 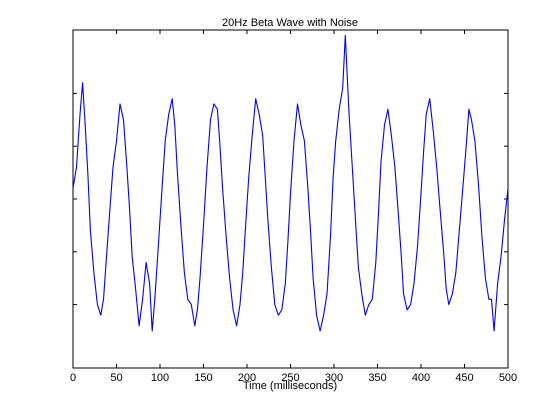 I want to click on x-tick-label: 50, so click(x=116, y=378).